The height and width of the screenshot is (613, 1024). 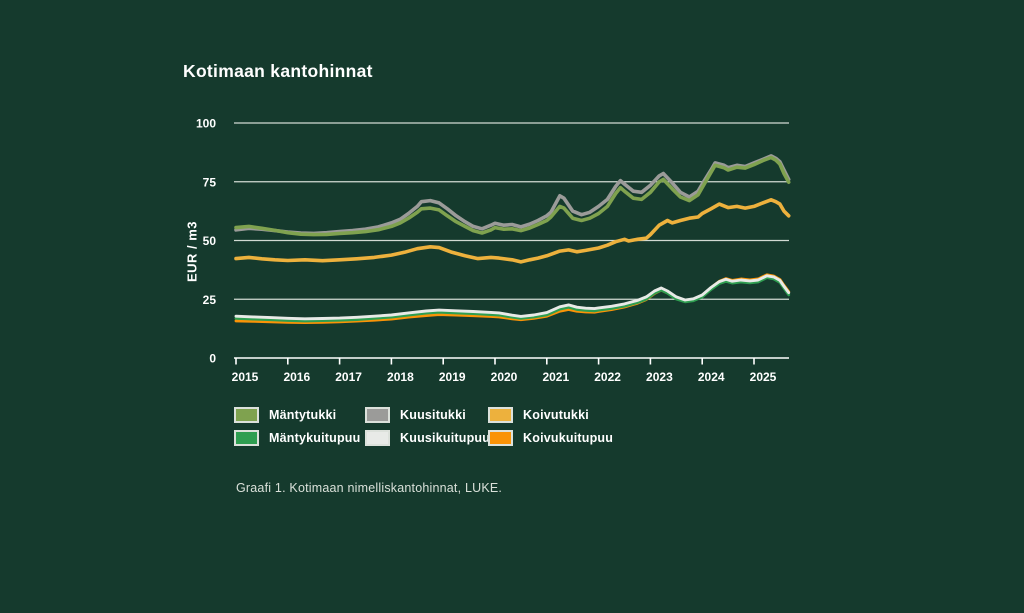 What do you see at coordinates (348, 377) in the screenshot?
I see `x-tick-label-2017: 2017` at bounding box center [348, 377].